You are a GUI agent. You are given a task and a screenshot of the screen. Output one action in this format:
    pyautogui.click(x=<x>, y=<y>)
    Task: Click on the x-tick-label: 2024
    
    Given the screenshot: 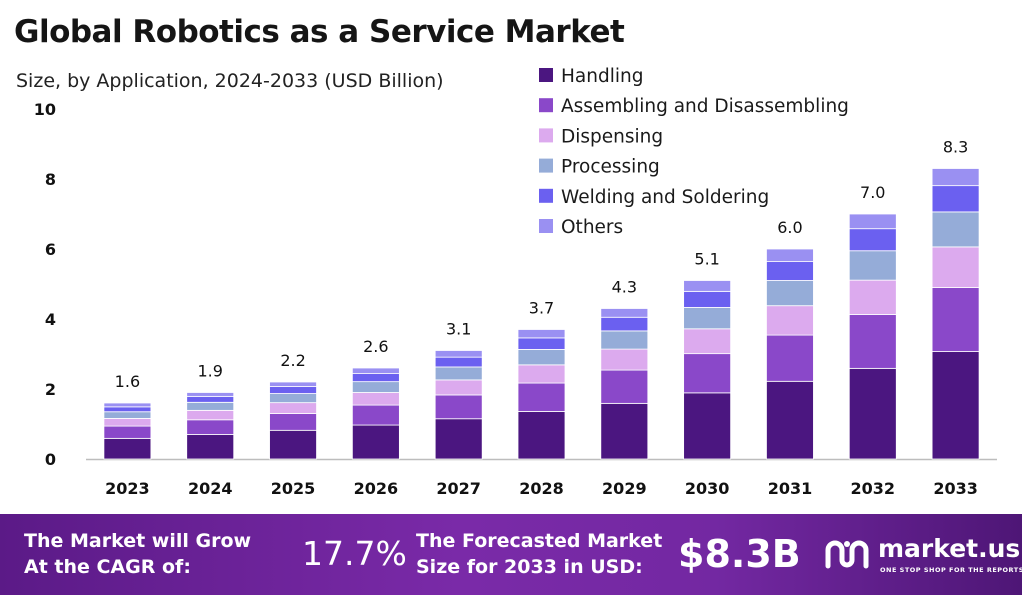 What is the action you would take?
    pyautogui.click(x=210, y=488)
    